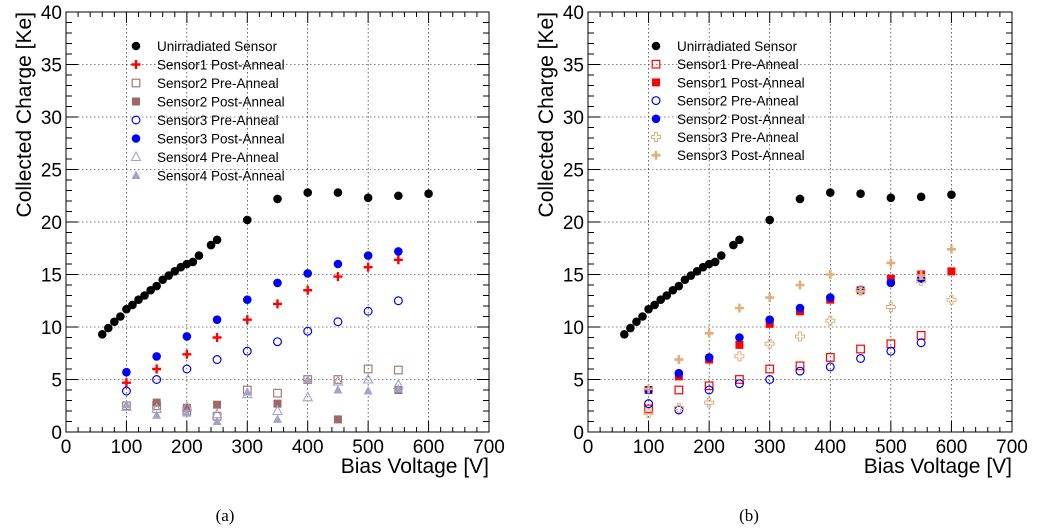  What do you see at coordinates (208, 176) in the screenshot?
I see `legend-entry: Sensor4 Post-Anneal` at bounding box center [208, 176].